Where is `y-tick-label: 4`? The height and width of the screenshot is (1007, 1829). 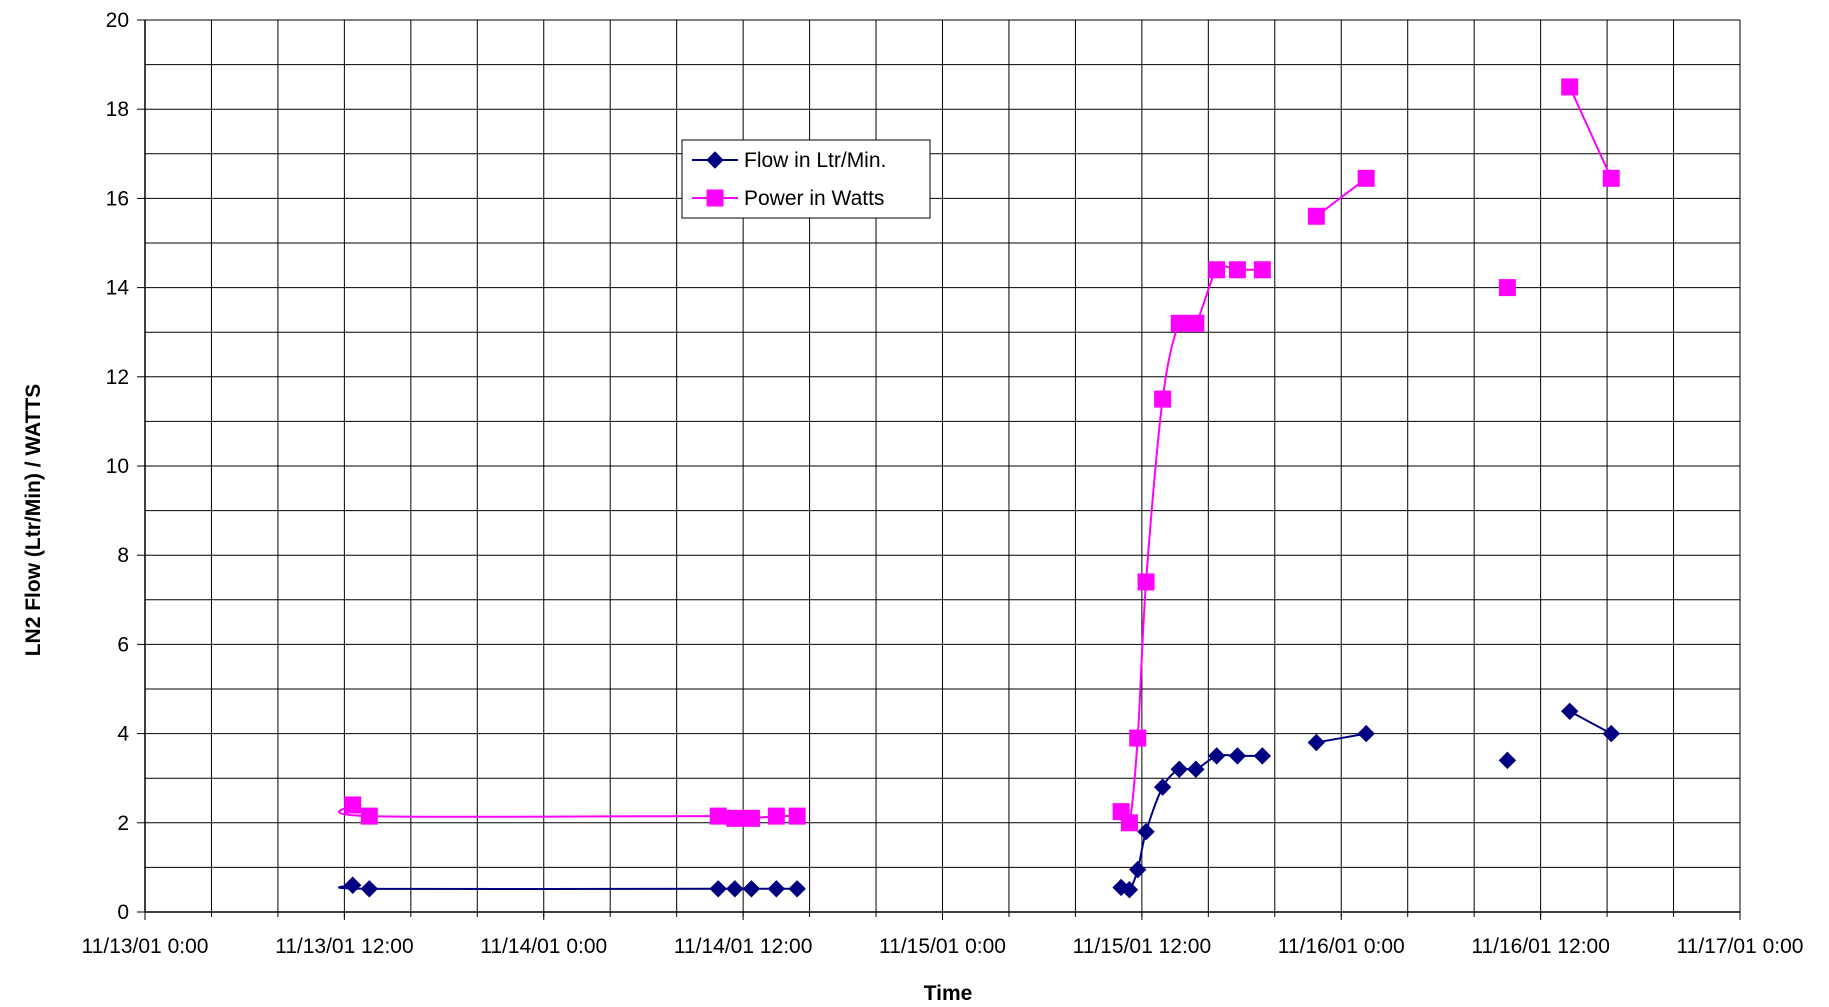
y-tick-label: 4 is located at coordinates (123, 734).